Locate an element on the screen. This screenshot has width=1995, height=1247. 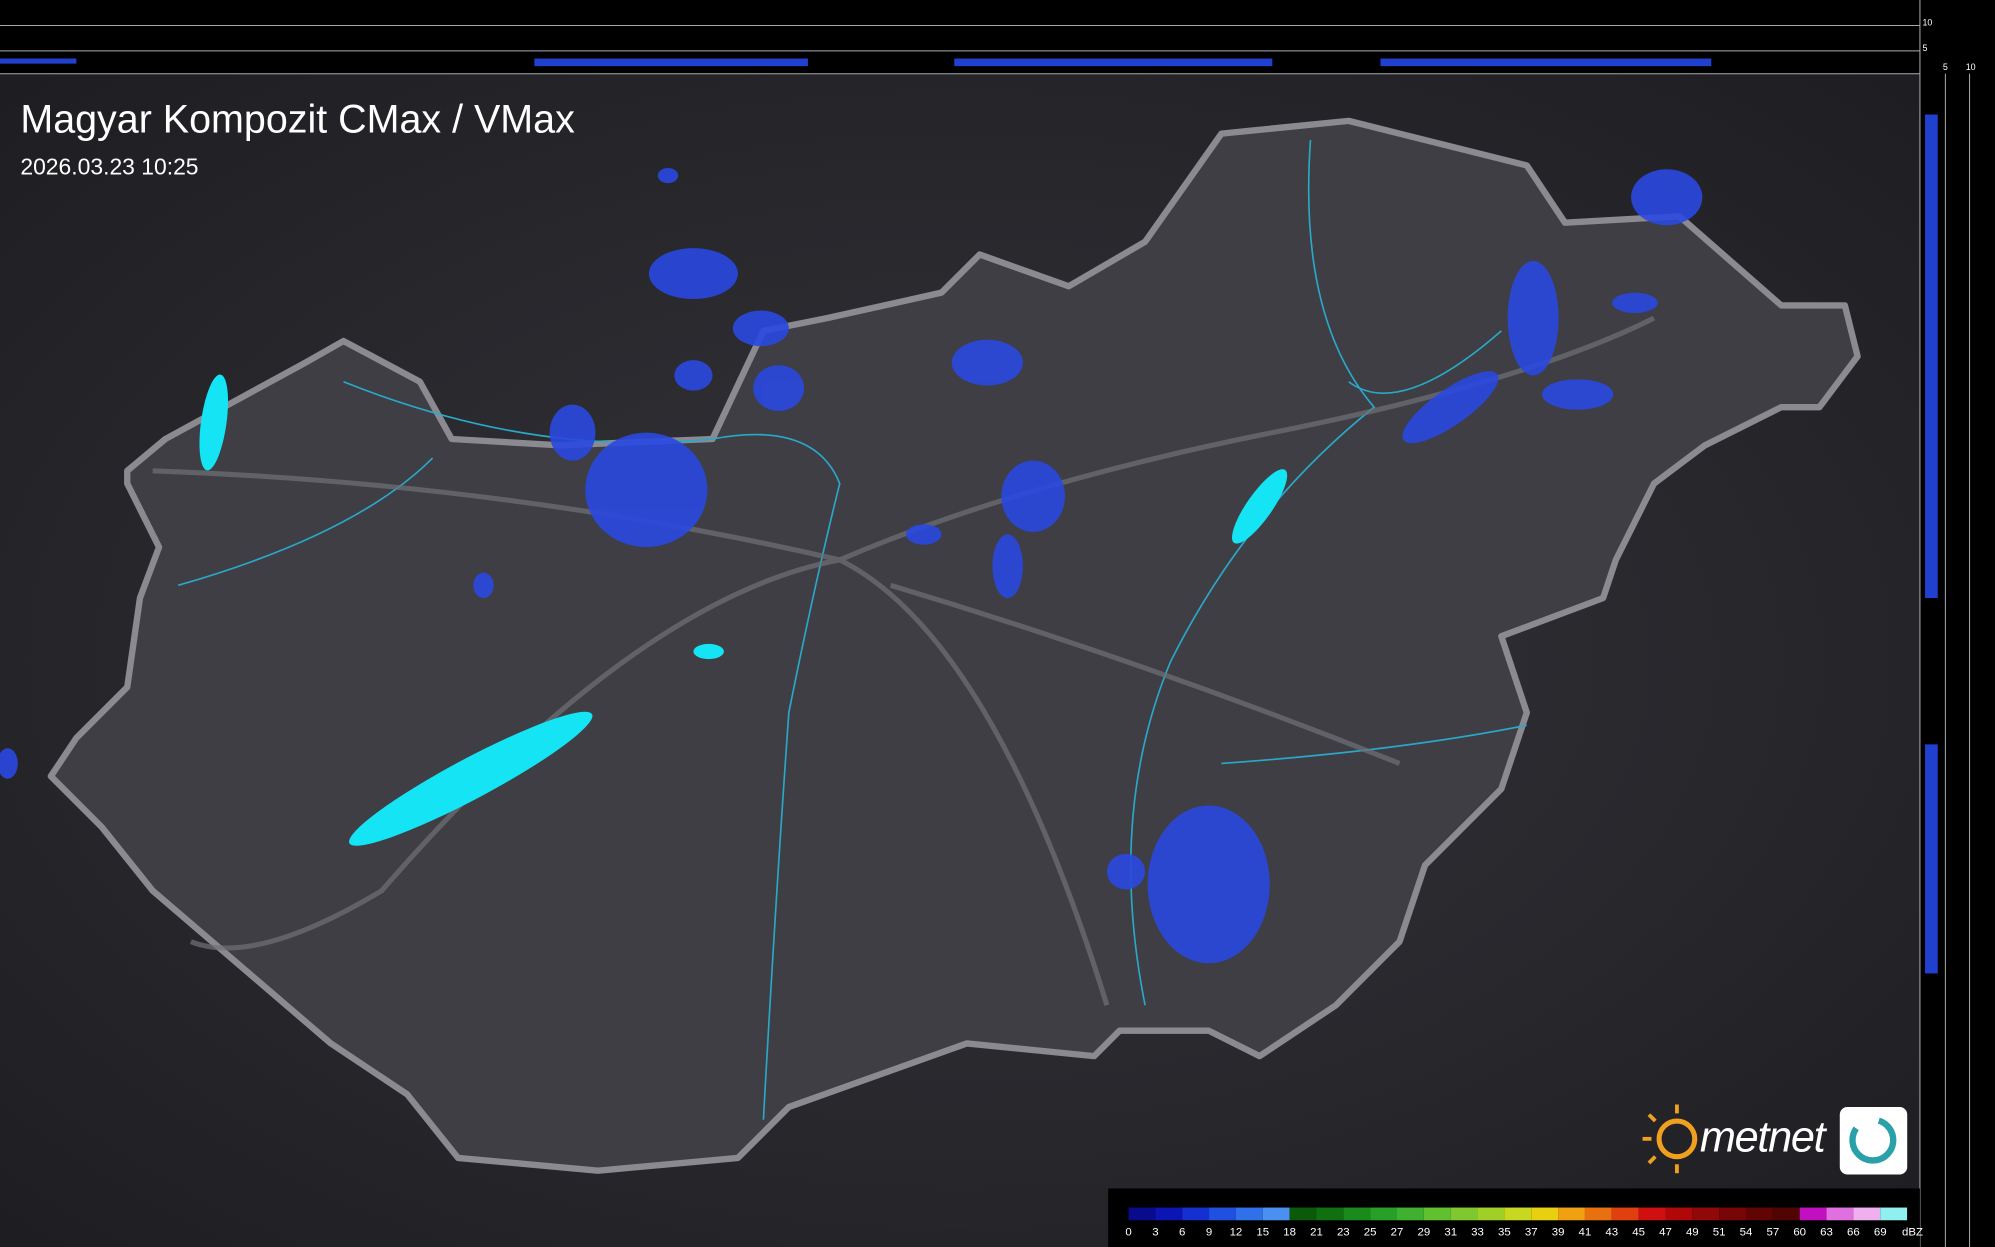
legend-label: 31 is located at coordinates (1450, 1233).